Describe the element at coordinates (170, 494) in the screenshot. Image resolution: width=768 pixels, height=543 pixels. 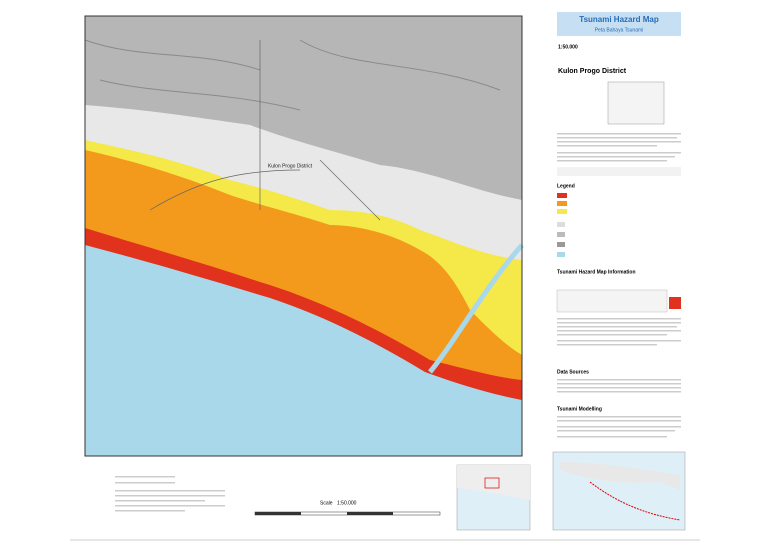
I see `map-notes` at that location.